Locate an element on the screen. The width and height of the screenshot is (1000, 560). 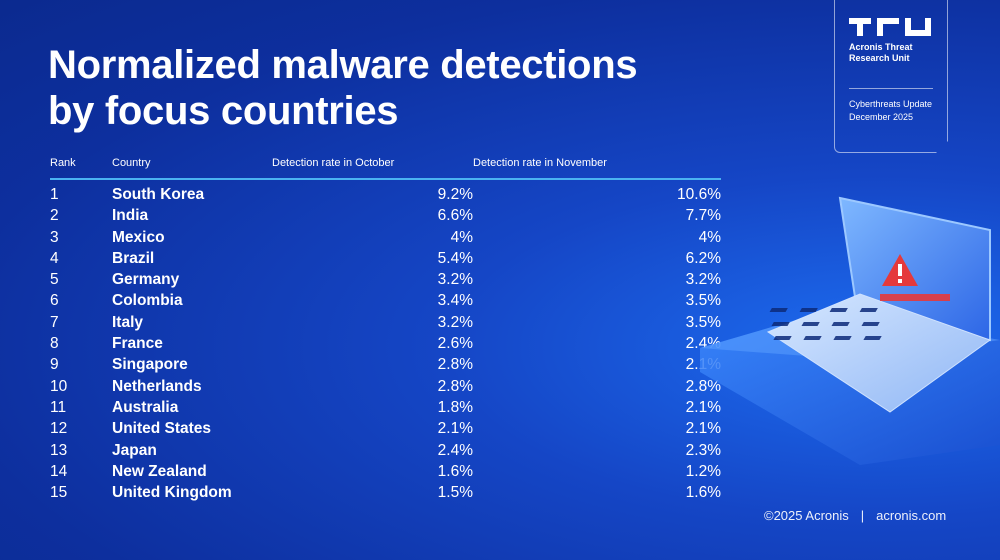
table-row: 11 Australia 1.8% 2.1% is located at coordinates (385, 407).